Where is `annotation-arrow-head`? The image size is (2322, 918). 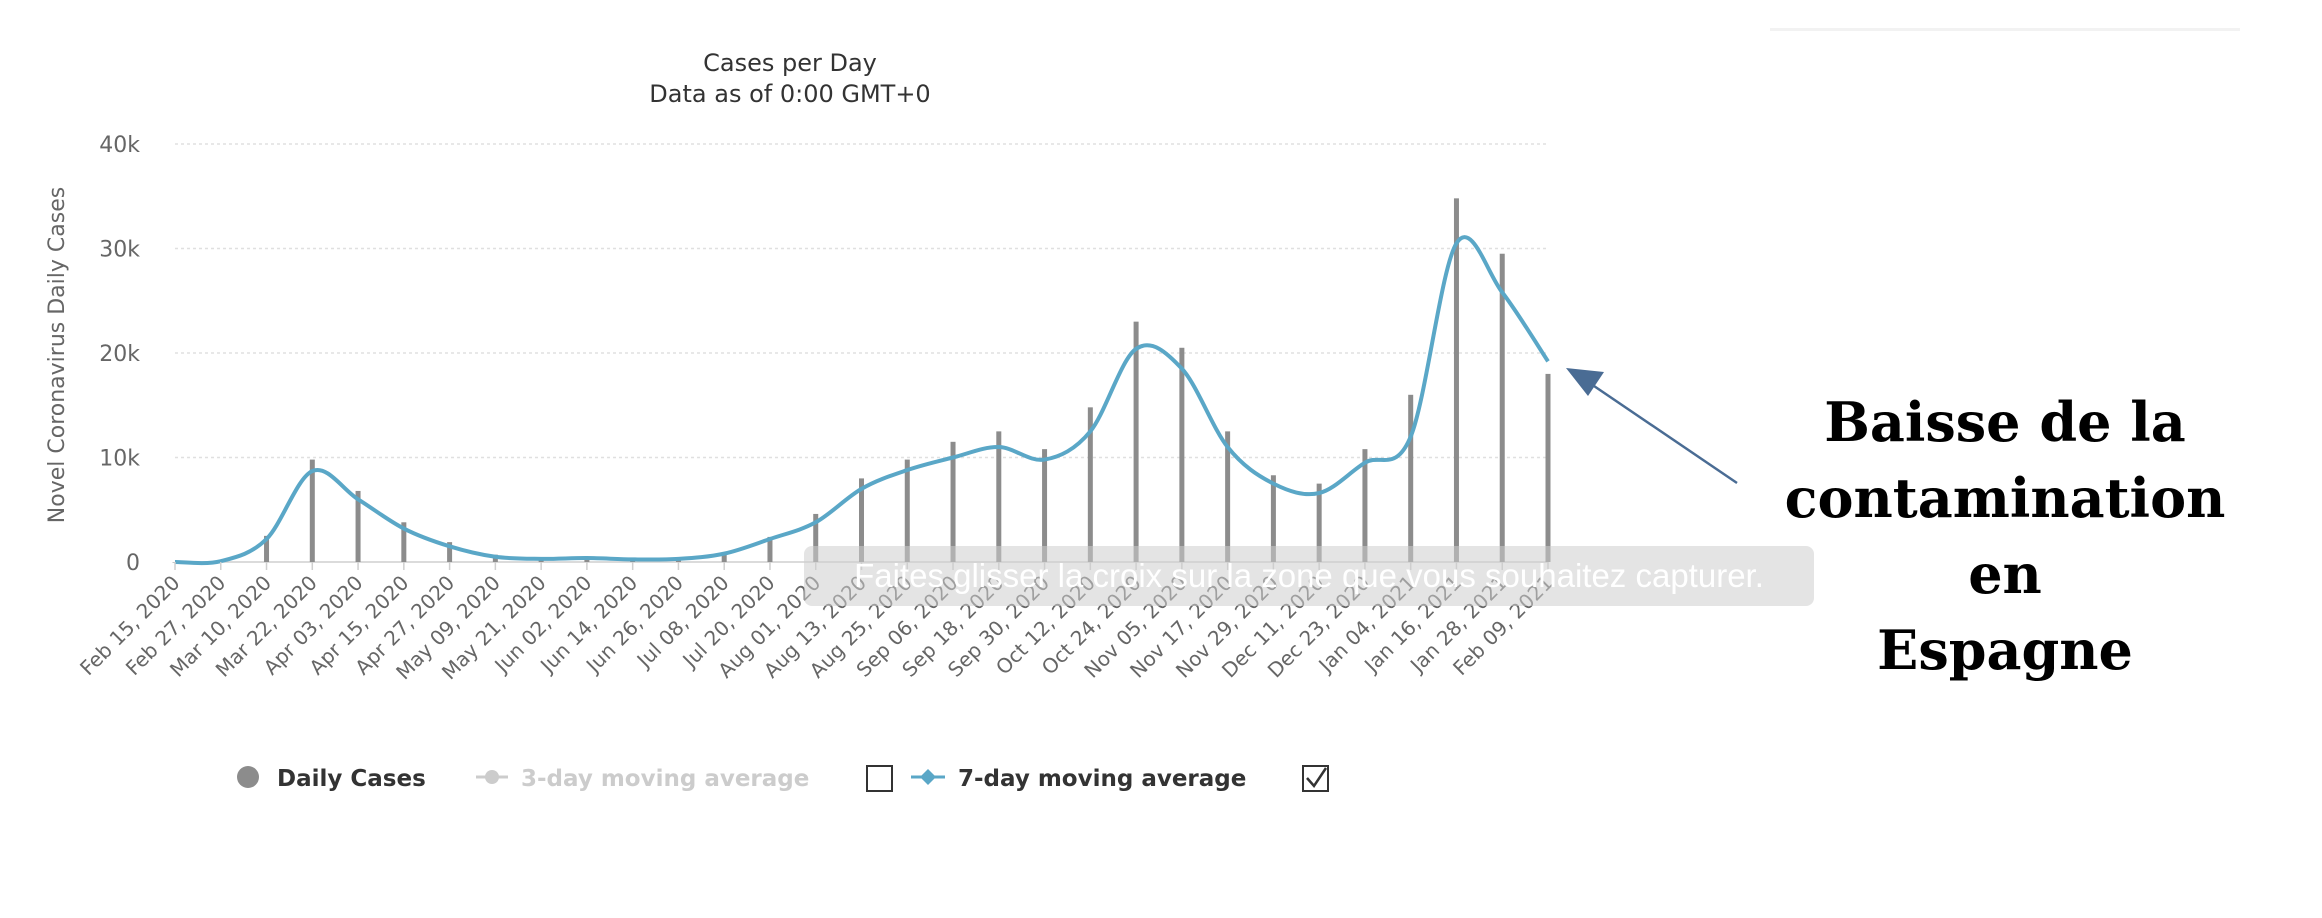 annotation-arrow-head is located at coordinates (1585, 382).